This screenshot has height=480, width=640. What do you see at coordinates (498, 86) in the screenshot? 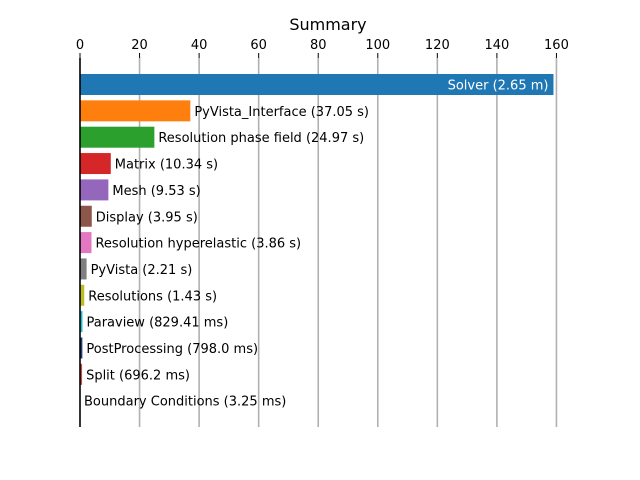
I see `bar-label: Solver (2.65 m)` at bounding box center [498, 86].